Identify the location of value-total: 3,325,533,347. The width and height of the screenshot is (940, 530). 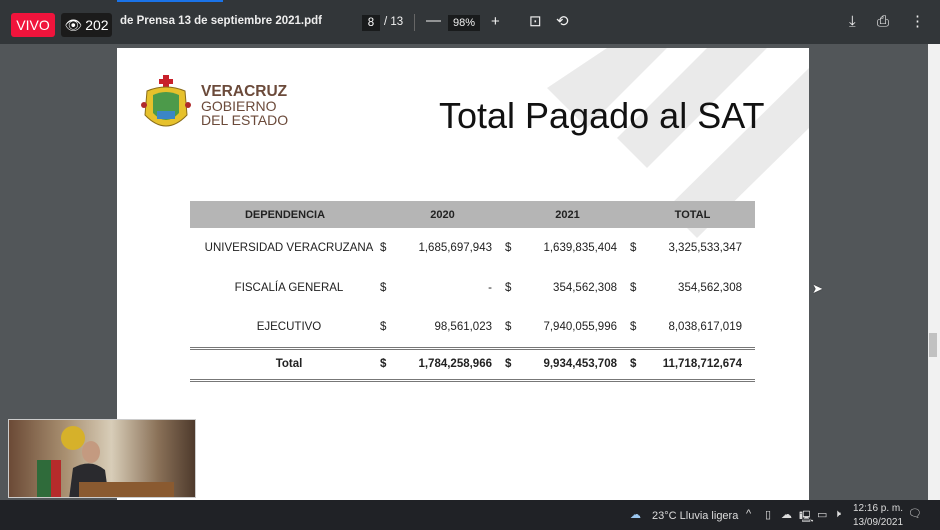
(705, 248).